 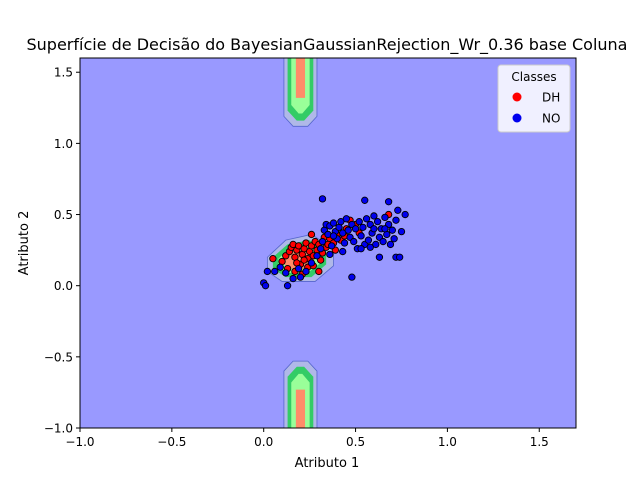 I want to click on data-points, so click(x=334, y=242).